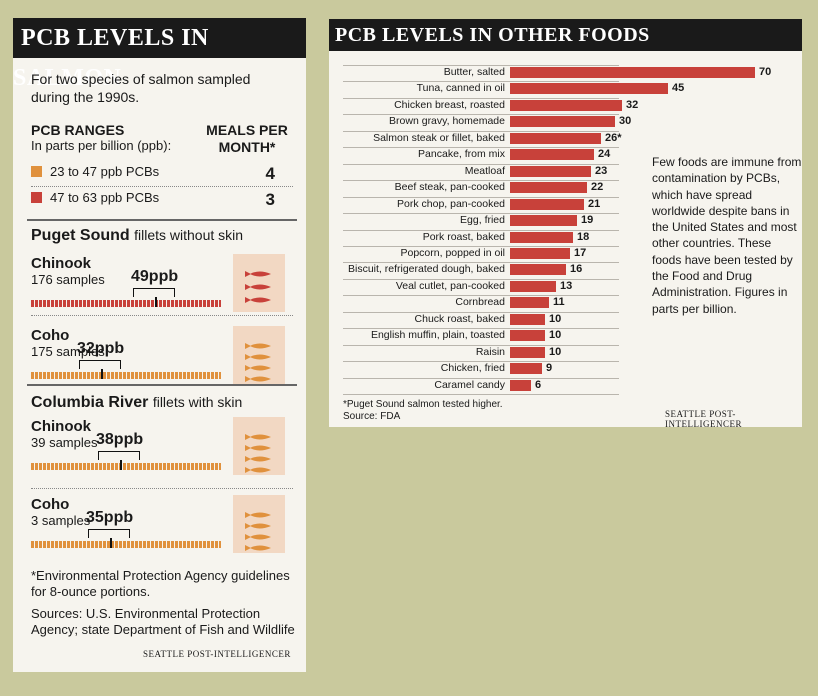 Image resolution: width=818 pixels, height=696 pixels. What do you see at coordinates (247, 138) in the screenshot?
I see `meals-heading: MEALS PER MONTH*` at bounding box center [247, 138].